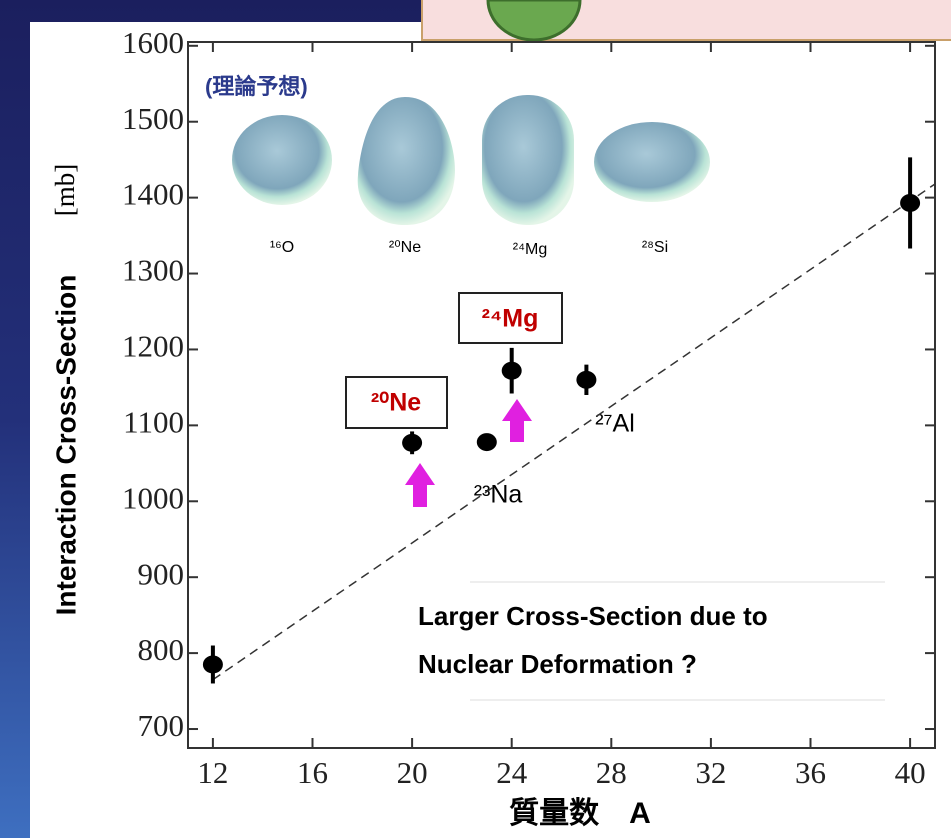  Describe the element at coordinates (153, 346) in the screenshot. I see `y-tick-label: 1200` at that location.